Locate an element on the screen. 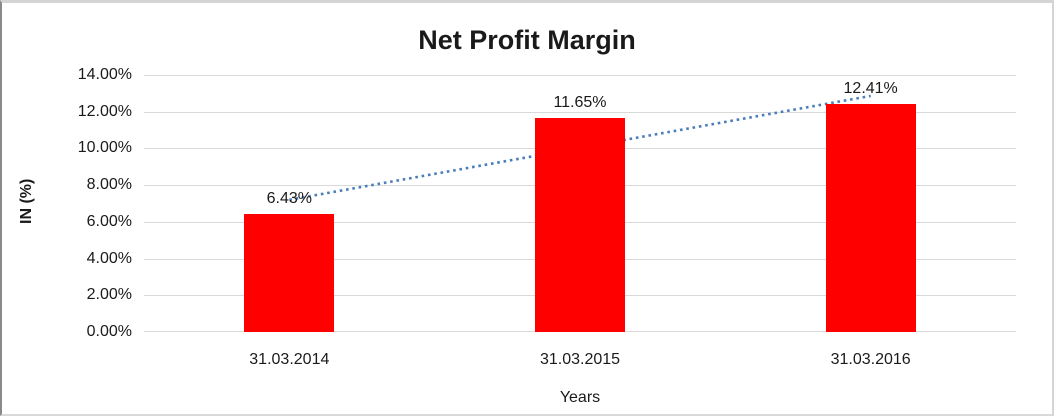 This screenshot has width=1054, height=416. bar-31.03.2014 is located at coordinates (289, 272).